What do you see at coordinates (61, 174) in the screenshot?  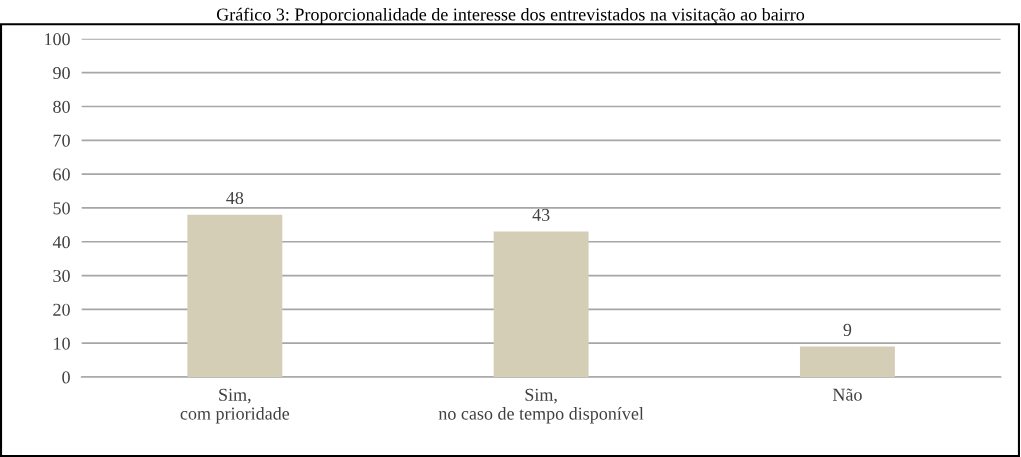 I see `y-tick-label: 60` at bounding box center [61, 174].